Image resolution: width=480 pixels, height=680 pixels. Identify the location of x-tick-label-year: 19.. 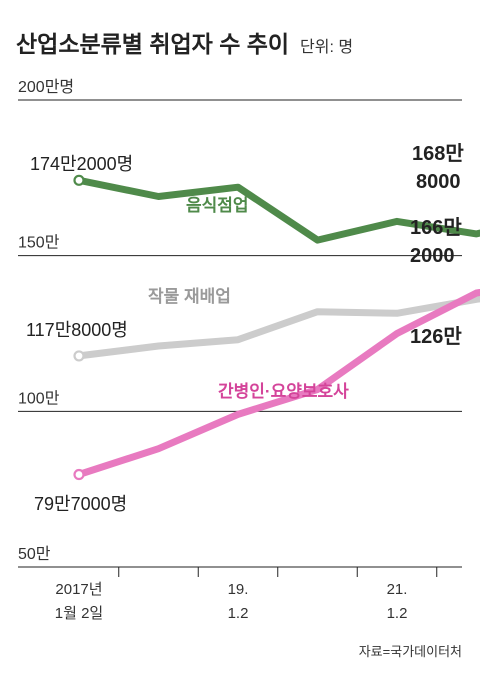
(238, 589).